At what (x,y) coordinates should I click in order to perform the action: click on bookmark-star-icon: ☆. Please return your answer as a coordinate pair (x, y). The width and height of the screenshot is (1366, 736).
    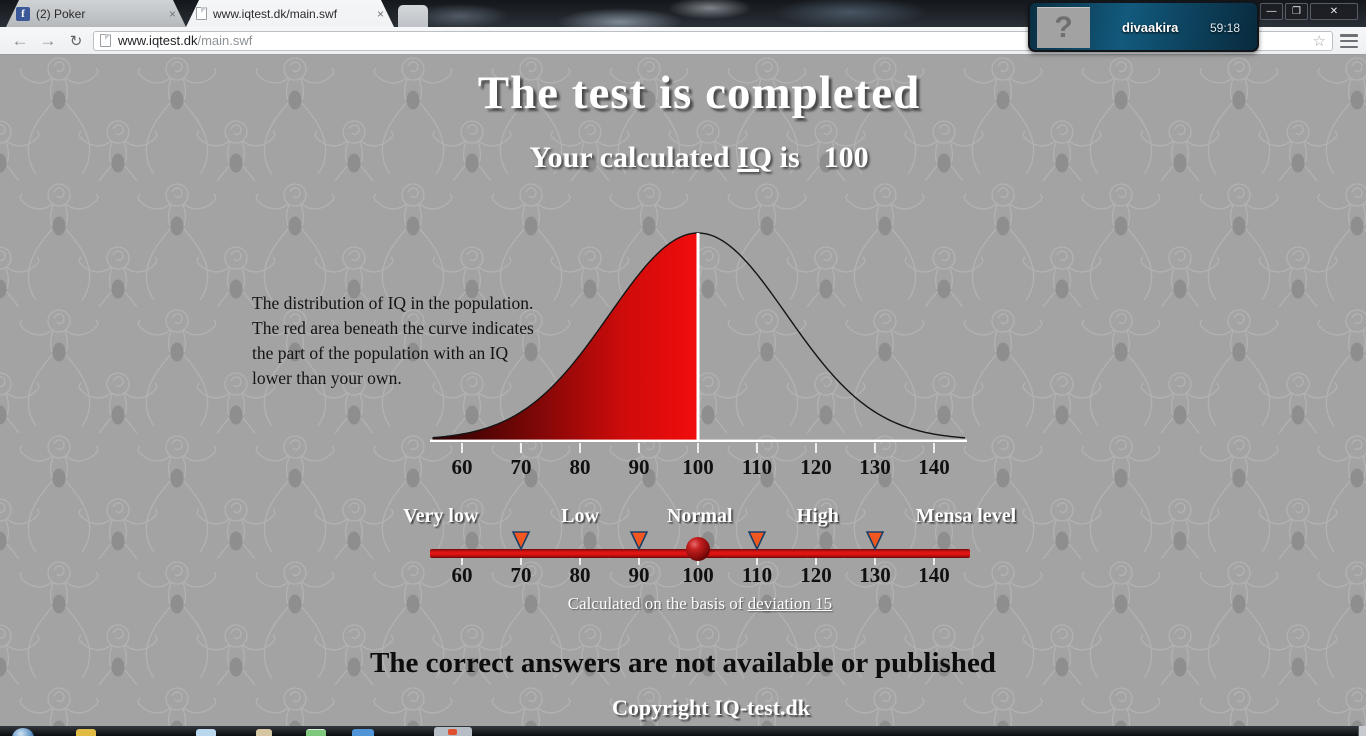
    Looking at the image, I should click on (1319, 41).